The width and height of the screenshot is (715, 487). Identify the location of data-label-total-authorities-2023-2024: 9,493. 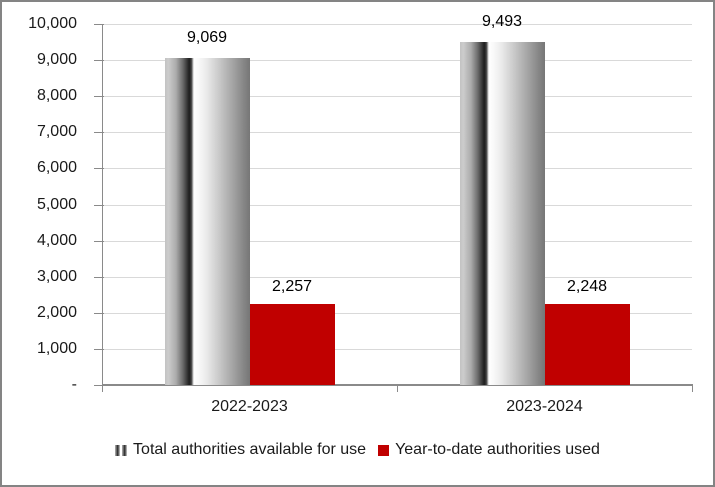
(502, 21).